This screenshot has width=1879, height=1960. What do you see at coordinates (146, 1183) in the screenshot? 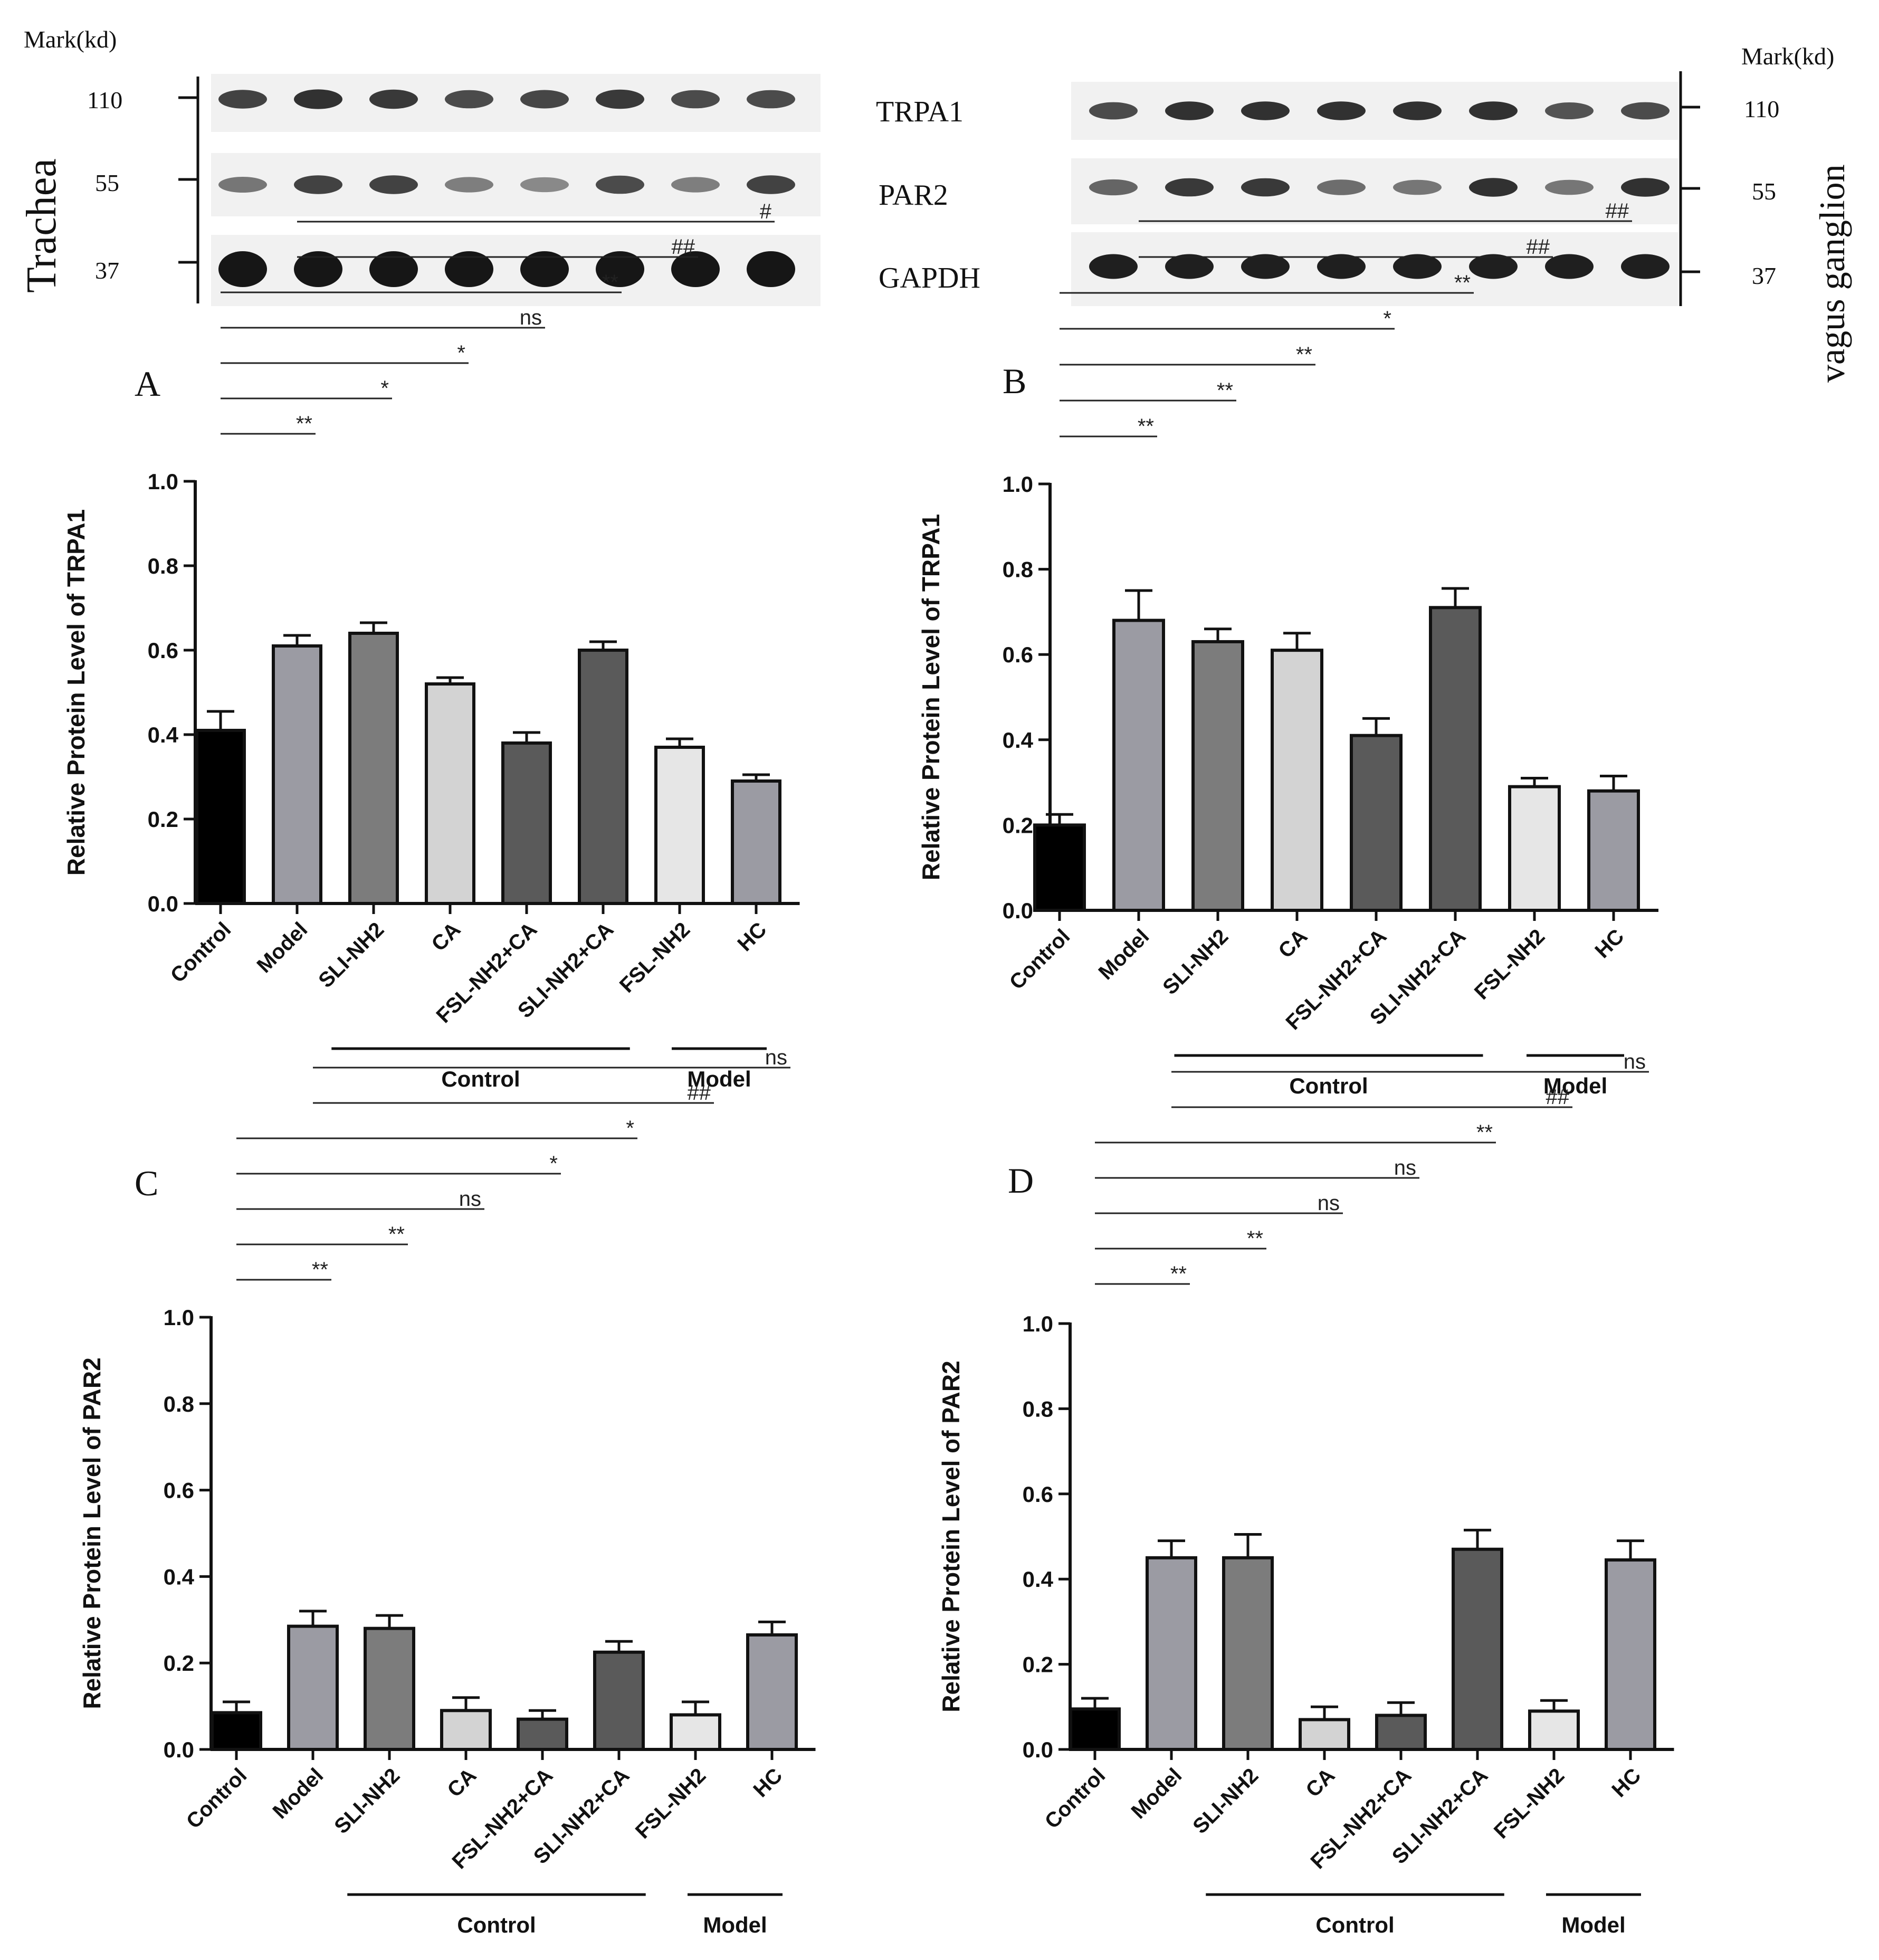
I see `panel-letter-c: C` at bounding box center [146, 1183].